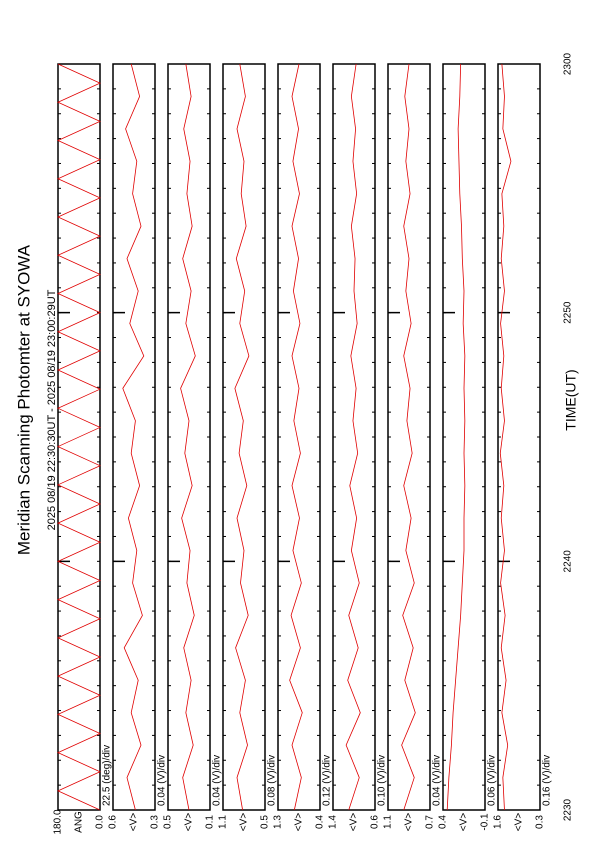  I want to click on y-tick-label: -0.1, so click(485, 822).